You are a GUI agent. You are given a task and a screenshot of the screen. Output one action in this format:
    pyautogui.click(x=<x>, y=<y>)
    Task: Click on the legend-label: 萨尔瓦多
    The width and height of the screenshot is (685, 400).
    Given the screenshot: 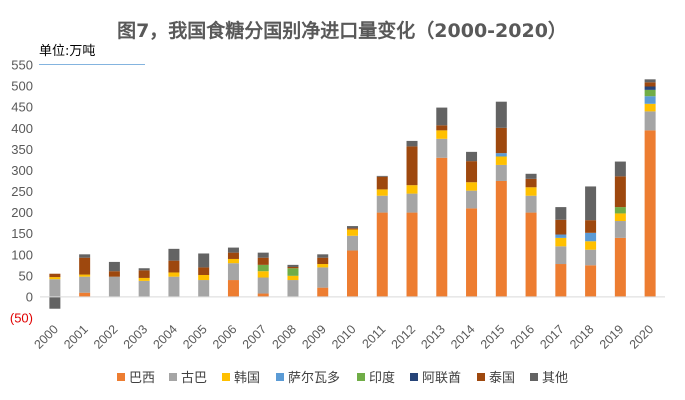 What is the action you would take?
    pyautogui.click(x=314, y=378)
    